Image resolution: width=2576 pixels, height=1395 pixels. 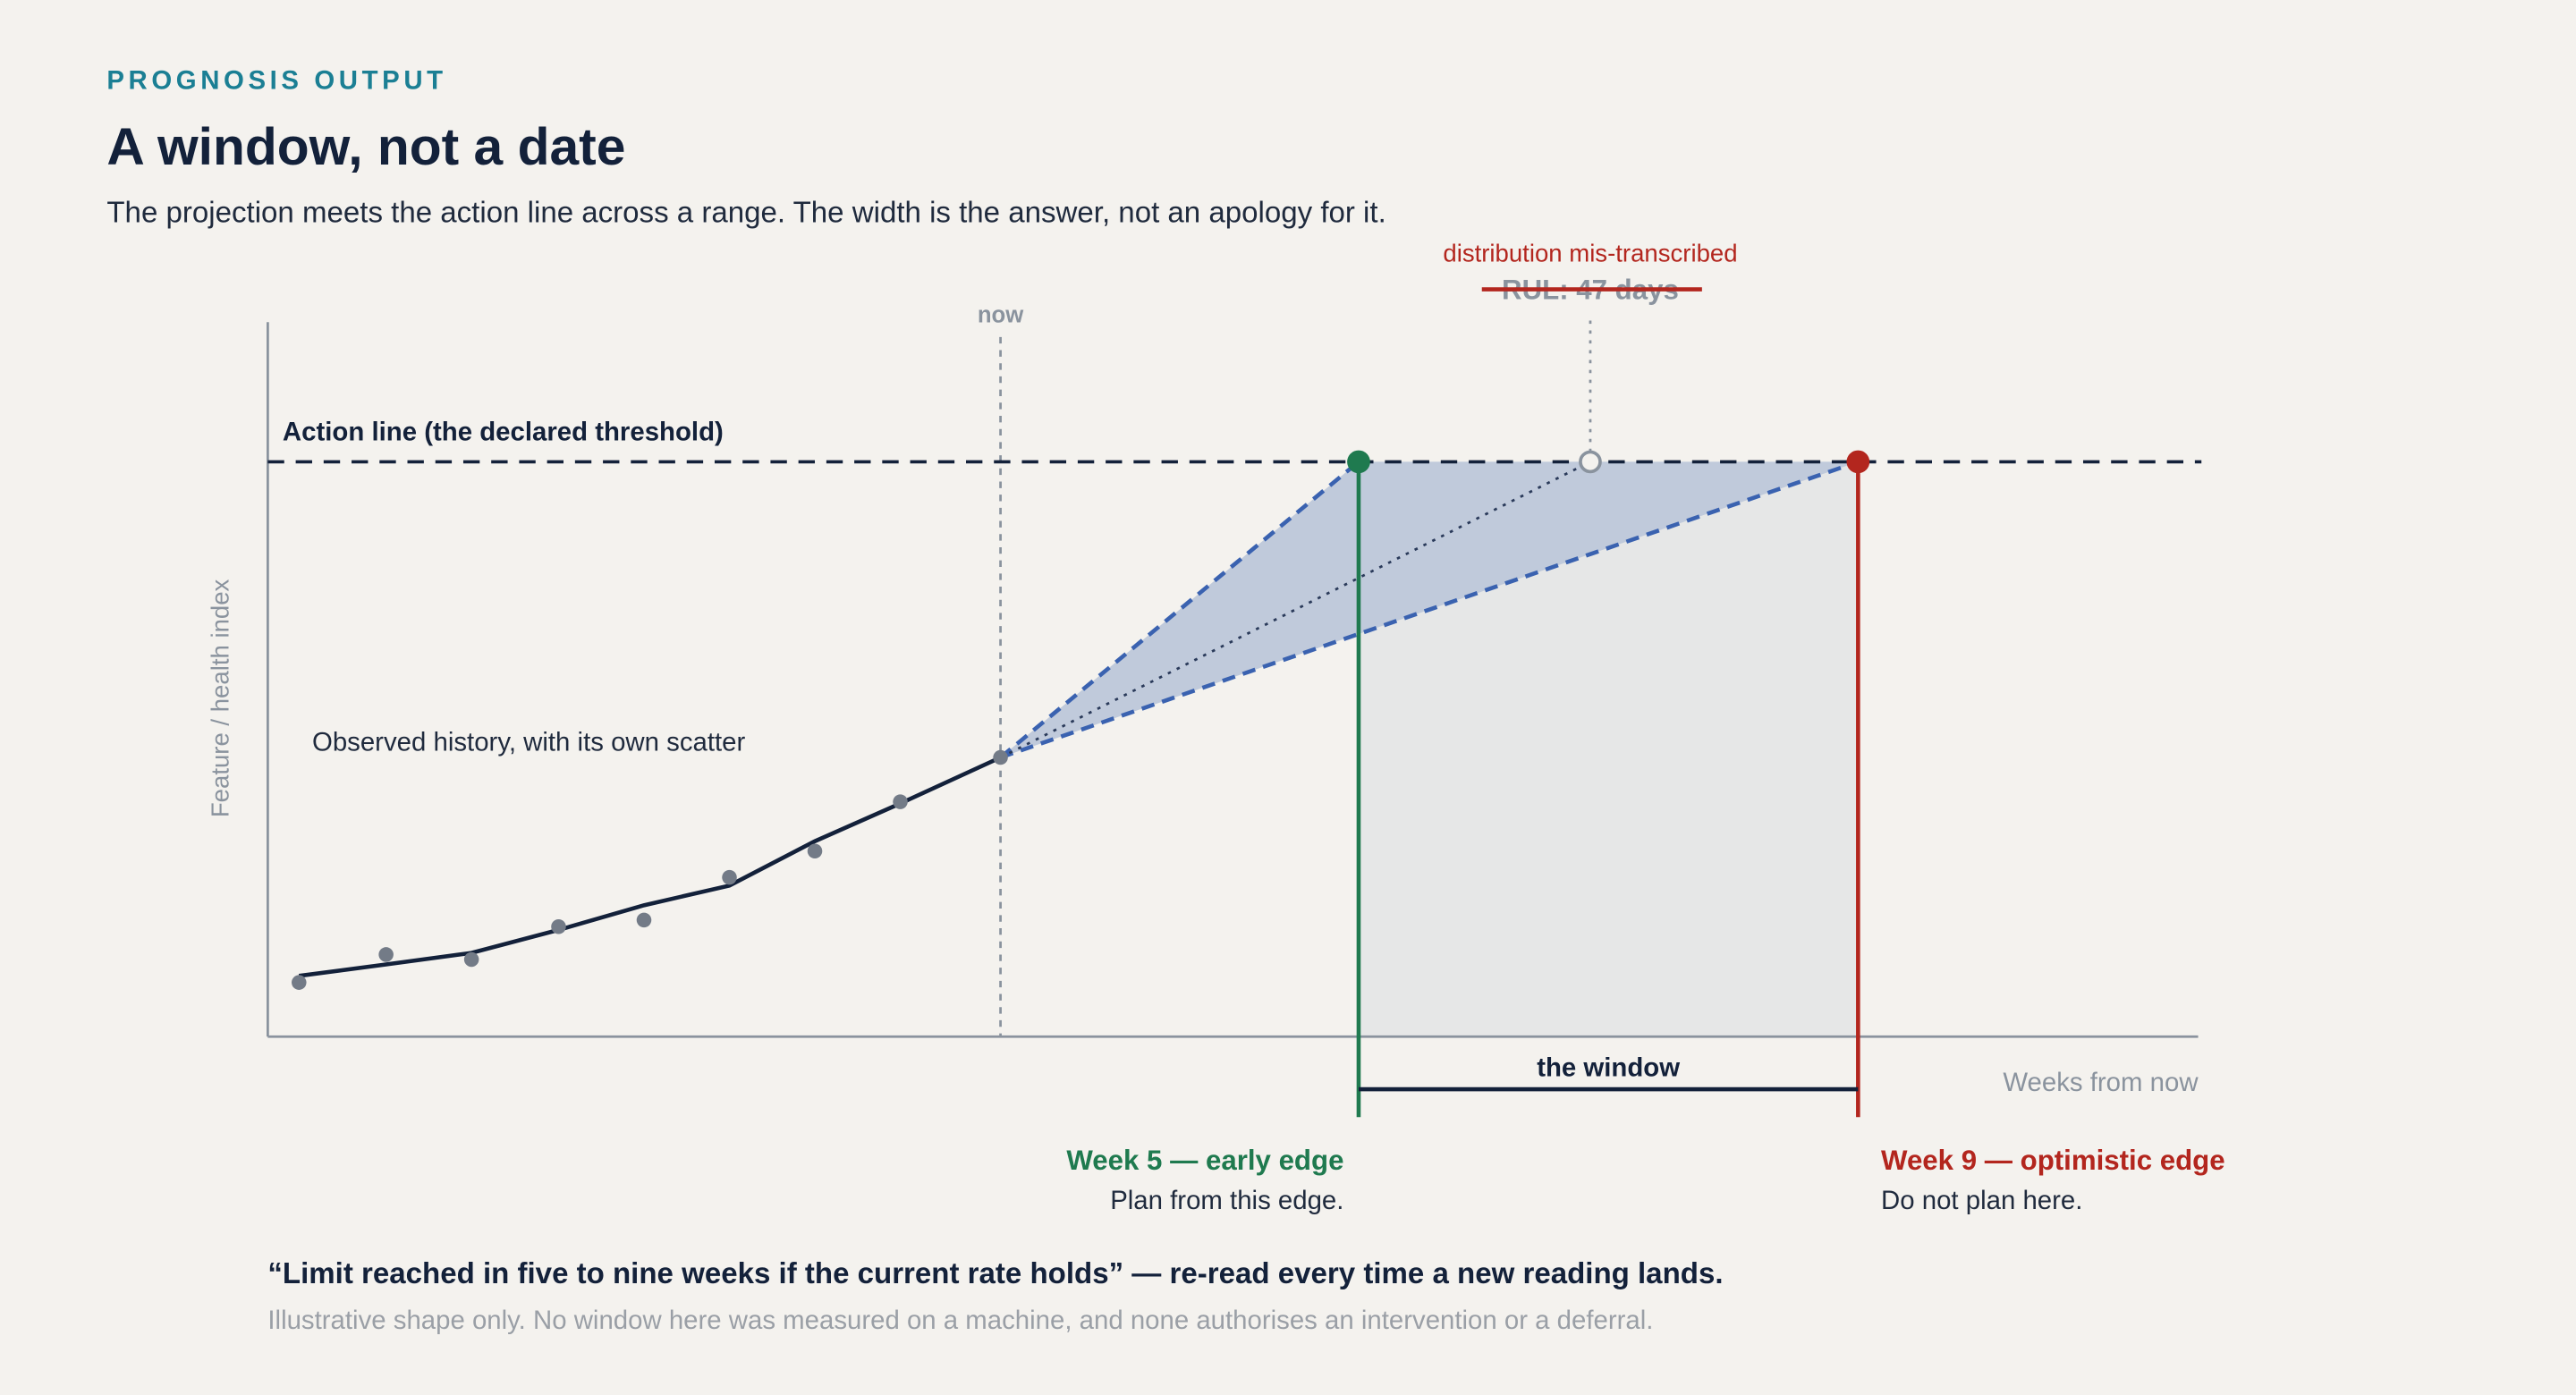 I want to click on now-label: now, so click(x=1001, y=314).